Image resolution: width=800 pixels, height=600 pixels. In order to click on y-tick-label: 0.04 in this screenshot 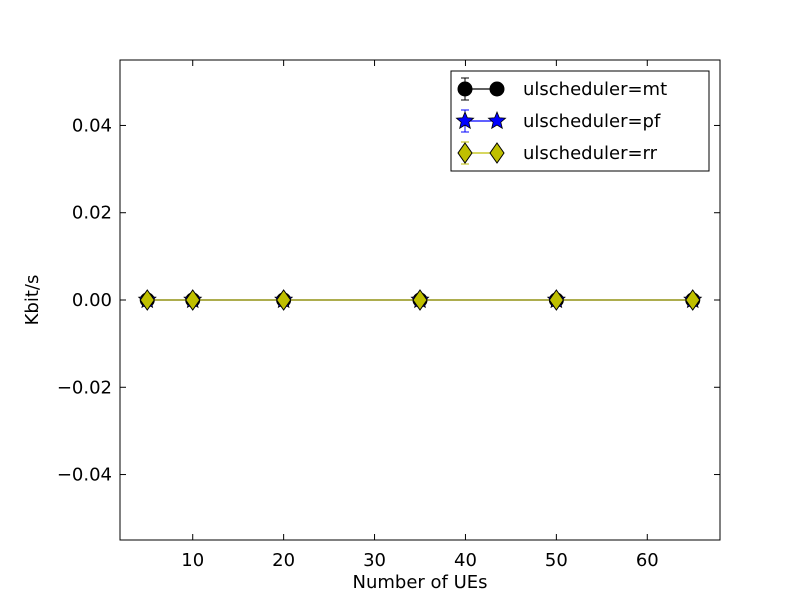, I will do `click(92, 125)`.